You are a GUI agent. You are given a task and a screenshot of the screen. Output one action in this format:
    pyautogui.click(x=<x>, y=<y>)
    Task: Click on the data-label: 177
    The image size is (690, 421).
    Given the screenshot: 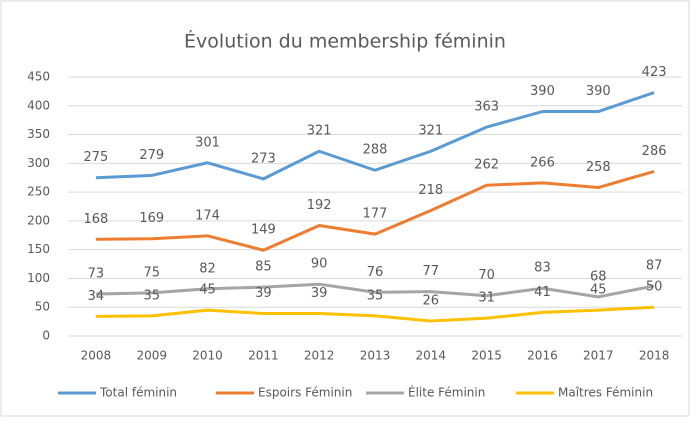 What is the action you would take?
    pyautogui.click(x=375, y=214)
    